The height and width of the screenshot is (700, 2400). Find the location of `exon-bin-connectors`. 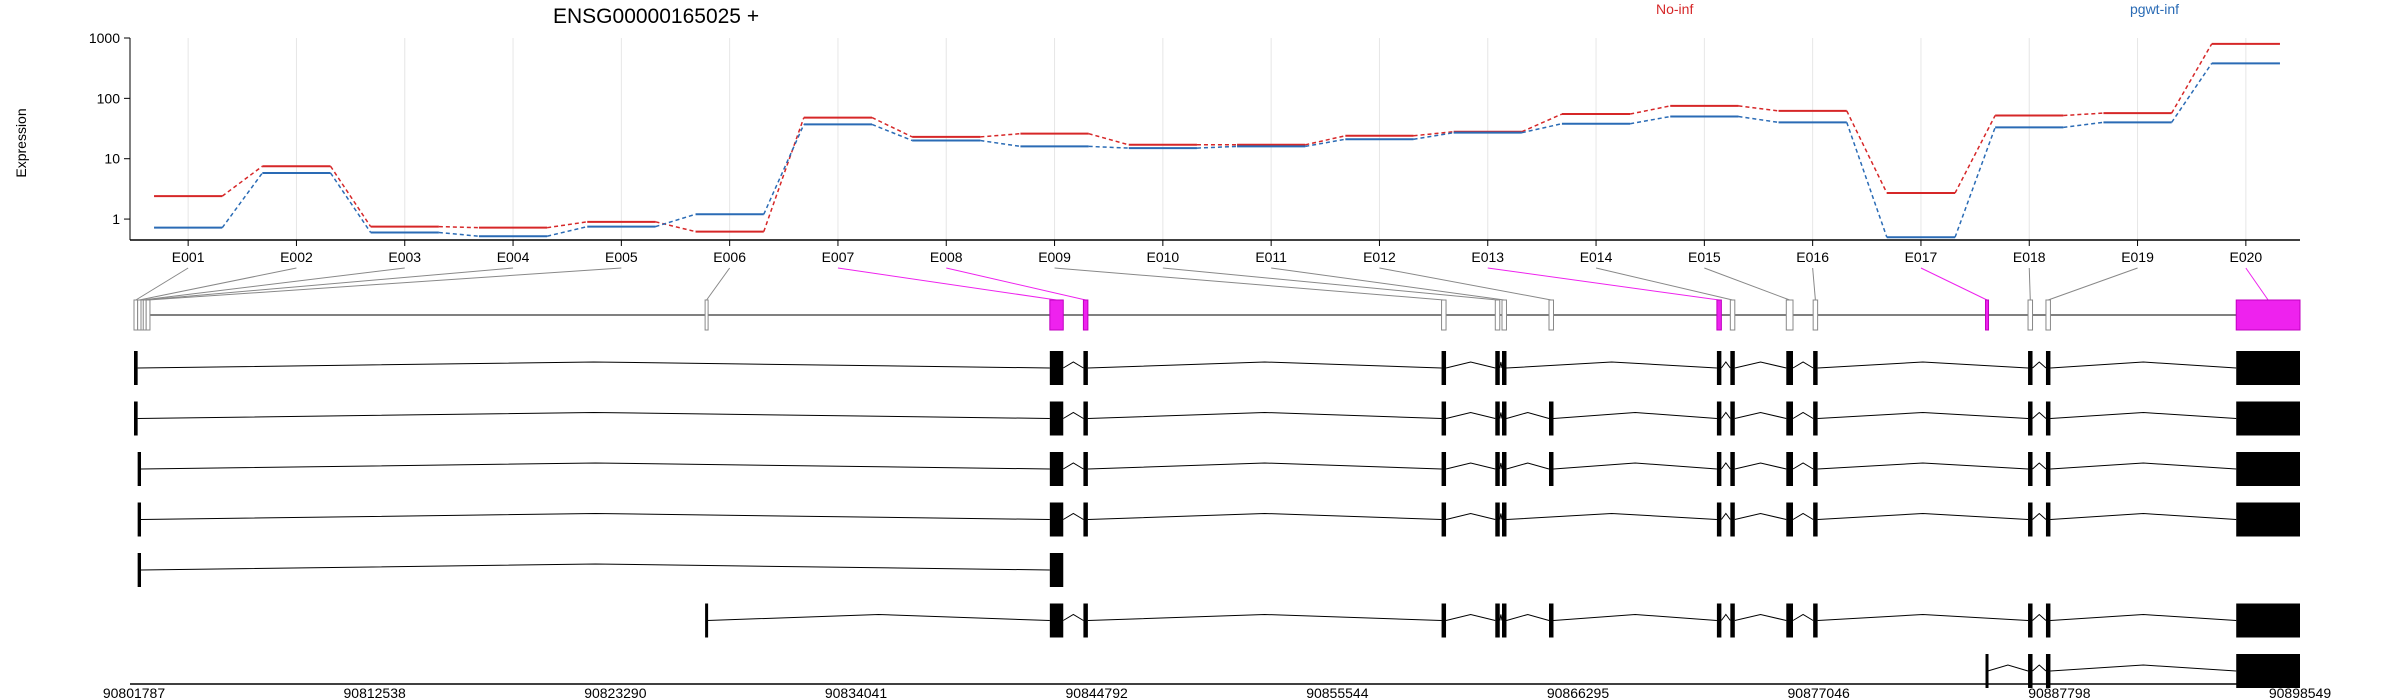

exon-bin-connectors is located at coordinates (1202, 284).